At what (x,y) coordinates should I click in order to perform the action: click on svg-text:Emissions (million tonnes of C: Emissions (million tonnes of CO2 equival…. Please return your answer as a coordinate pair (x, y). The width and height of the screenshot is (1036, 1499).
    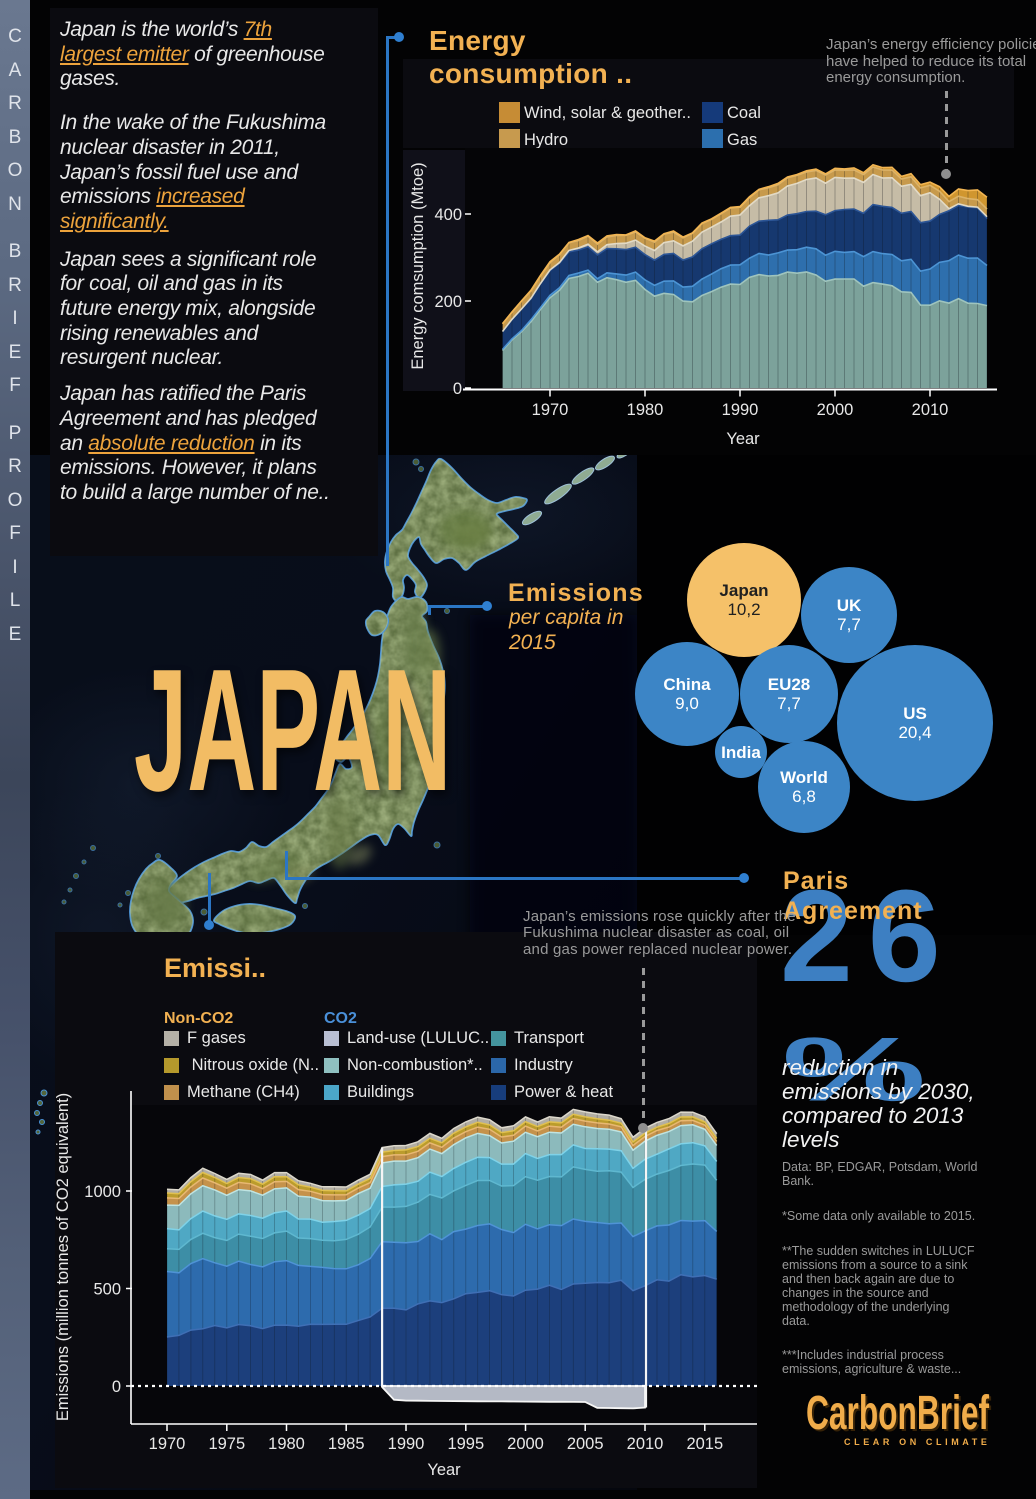
    Looking at the image, I should click on (63, 1257).